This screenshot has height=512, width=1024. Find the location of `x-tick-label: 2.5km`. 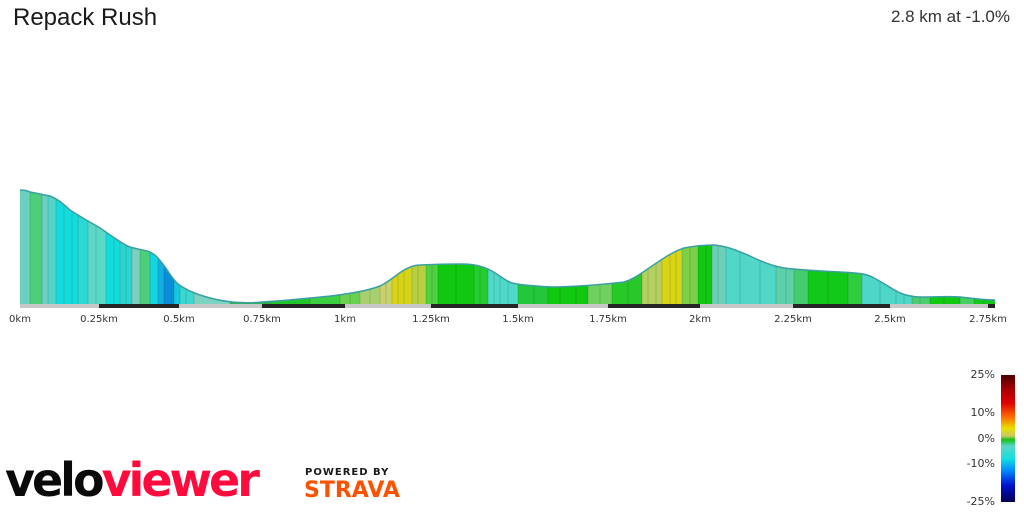

x-tick-label: 2.5km is located at coordinates (890, 319).